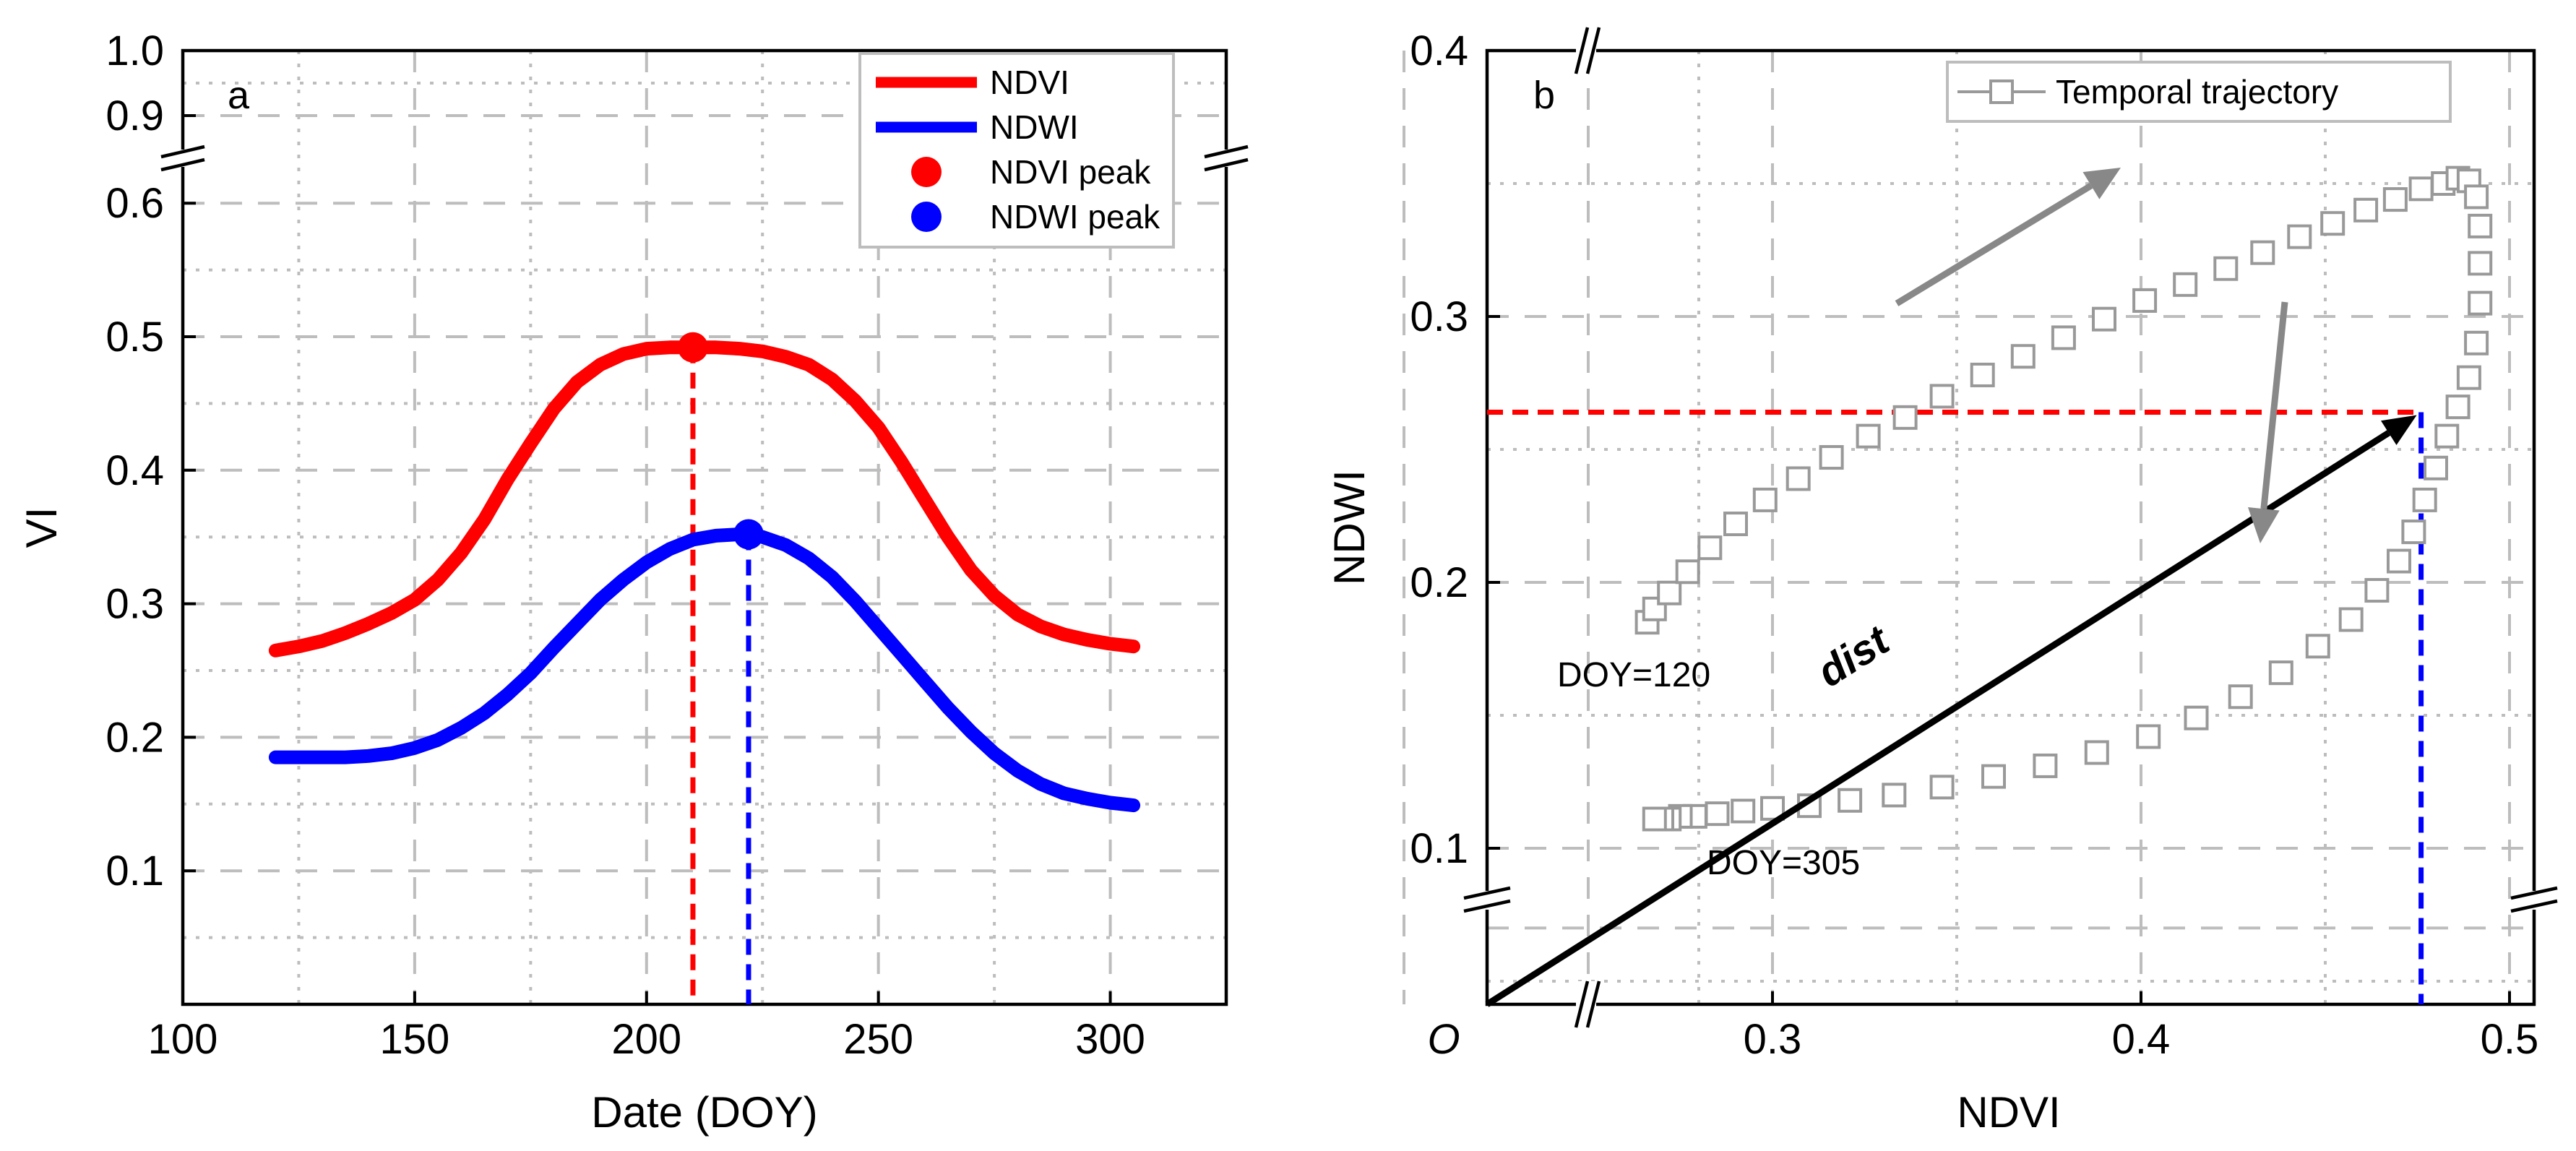  Describe the element at coordinates (134, 203) in the screenshot. I see `y-tick-label: 0.6` at that location.